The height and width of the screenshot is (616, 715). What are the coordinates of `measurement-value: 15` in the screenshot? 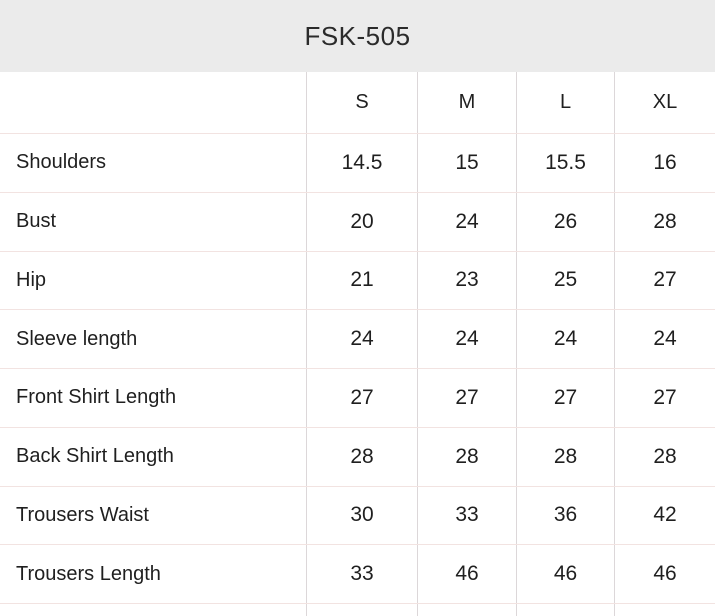 It's located at (467, 163).